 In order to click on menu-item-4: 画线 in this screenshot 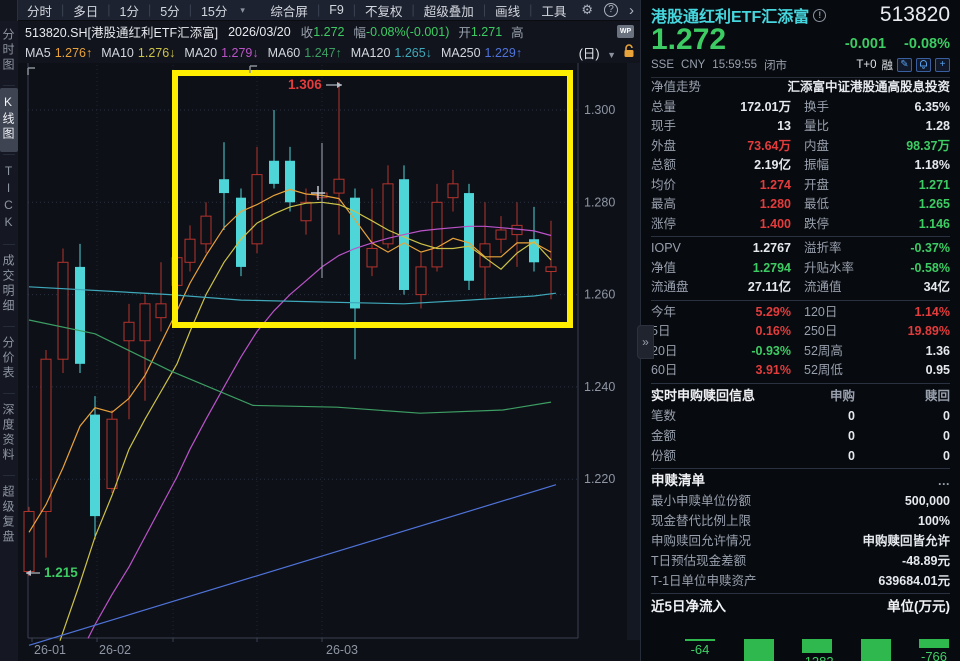, I will do `click(508, 11)`.